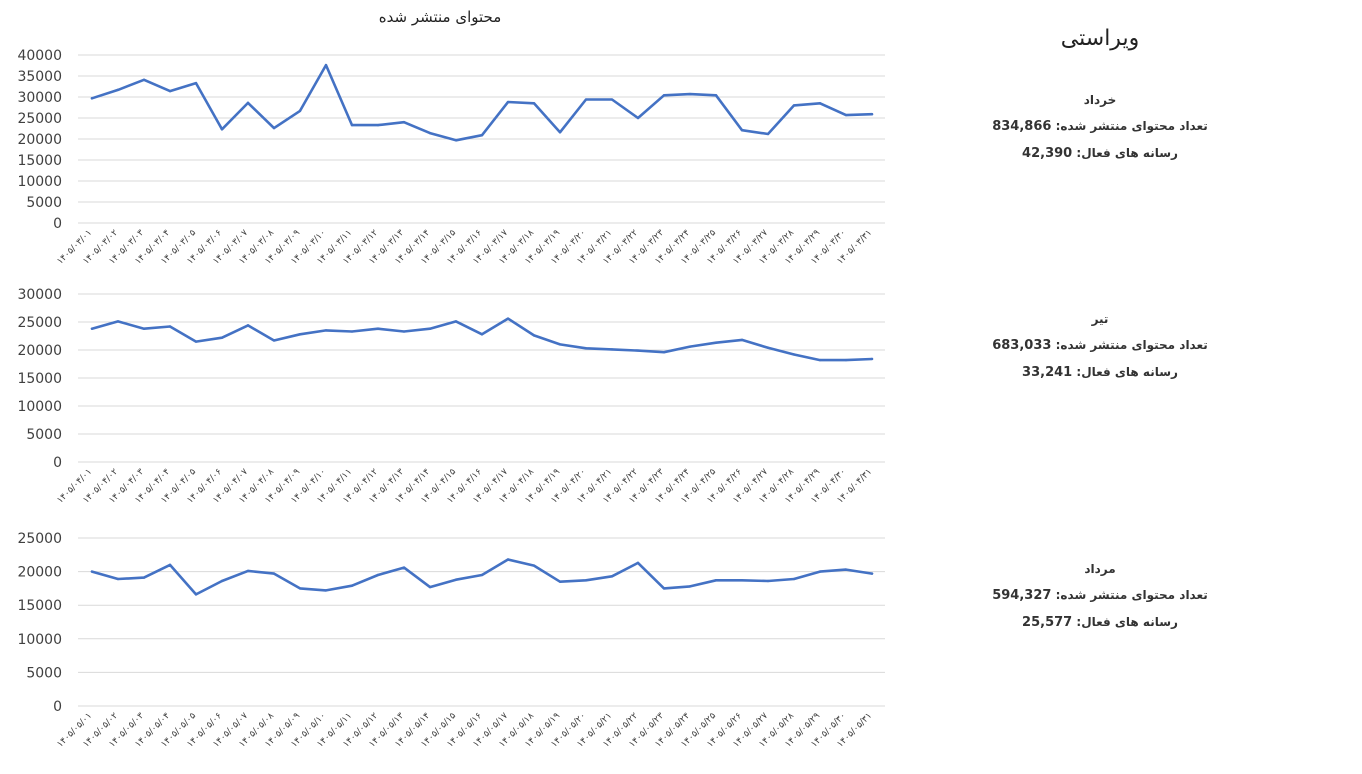 The width and height of the screenshot is (1362, 774). I want to click on chart-title: محتوای منتشر شده, so click(440, 17).